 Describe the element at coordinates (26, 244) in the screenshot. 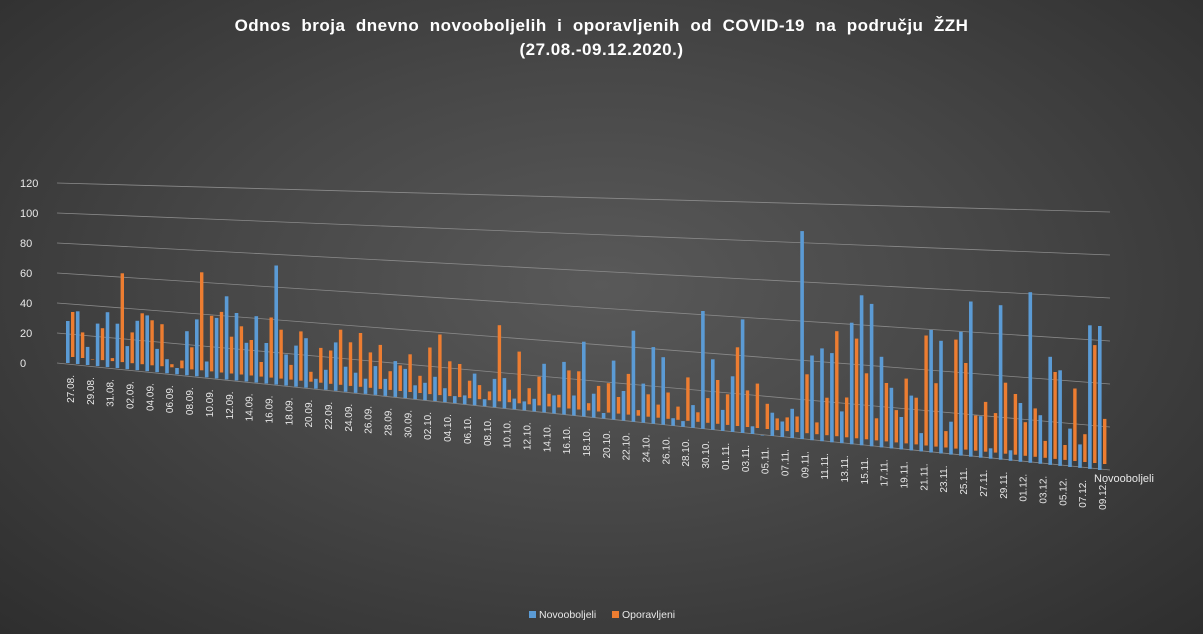

I see `y-tick-label: 80` at that location.